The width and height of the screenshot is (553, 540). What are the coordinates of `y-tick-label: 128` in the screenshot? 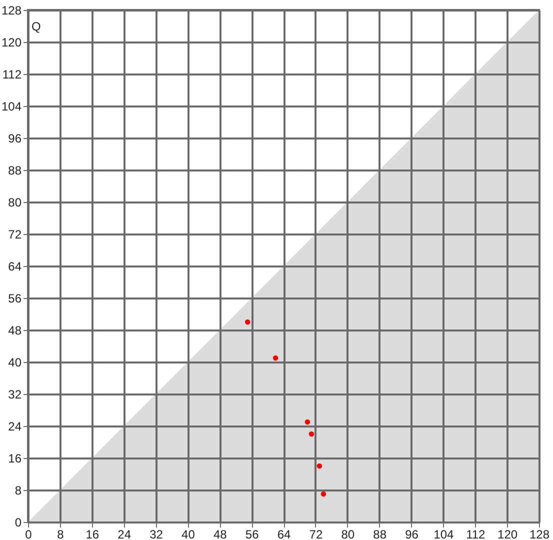 It's located at (11, 11).